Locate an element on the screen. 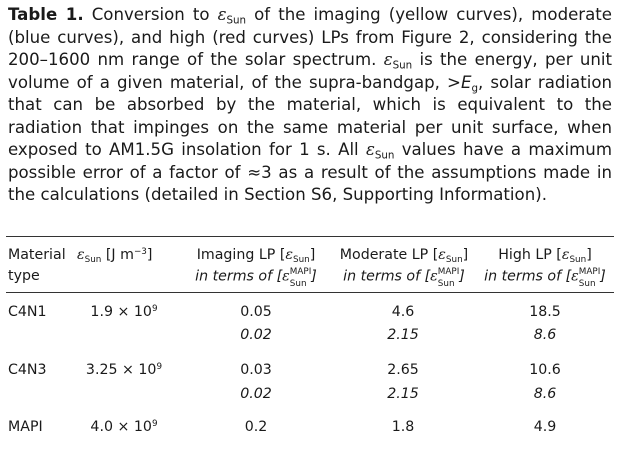 The image size is (618, 450). cell-esun: 1.9 × 109 is located at coordinates (123, 312).